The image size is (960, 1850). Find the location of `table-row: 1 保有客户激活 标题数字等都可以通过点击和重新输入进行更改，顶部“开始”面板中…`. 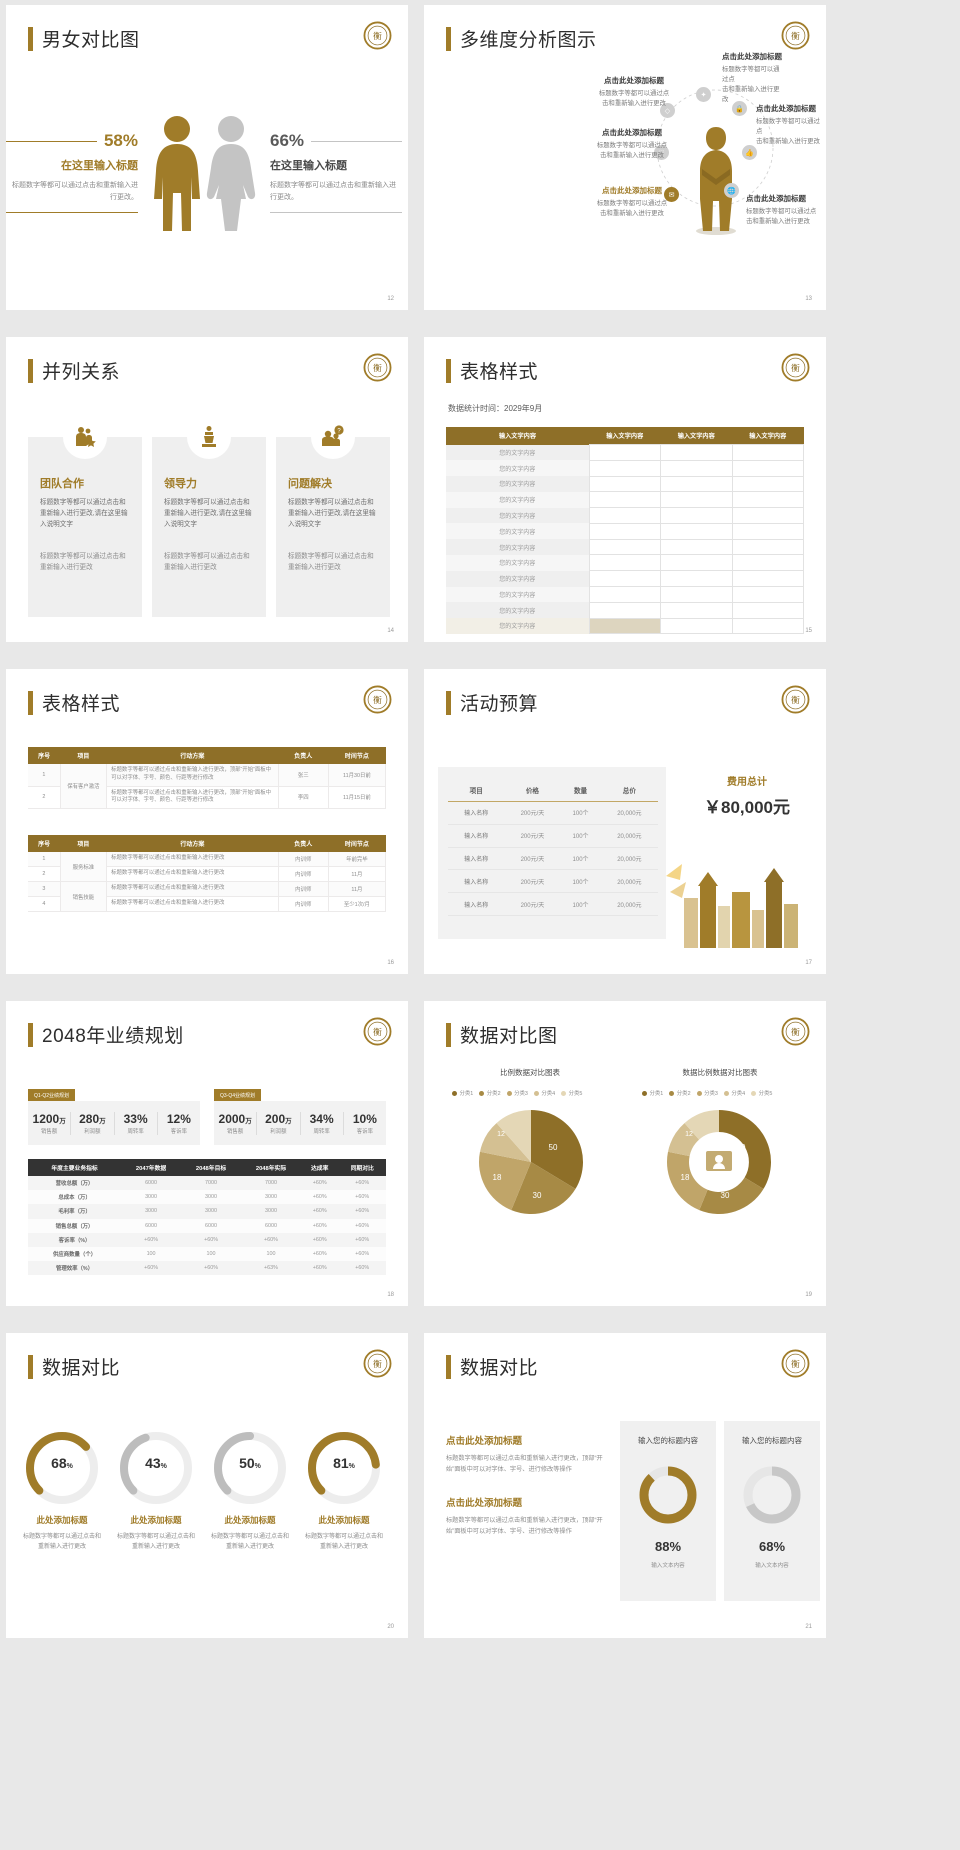

table-row: 1 保有客户激活 标题数字等都可以通过点击和重新输入进行更改，顶部“开始”面板中… is located at coordinates (207, 787).